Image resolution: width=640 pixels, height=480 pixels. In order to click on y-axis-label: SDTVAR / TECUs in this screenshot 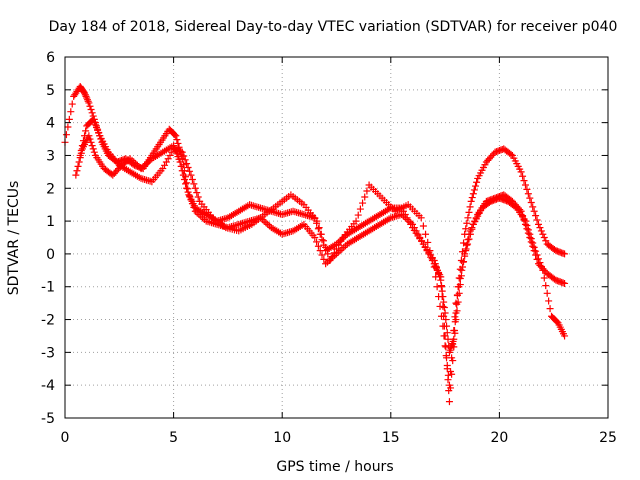, I will do `click(14, 238)`.